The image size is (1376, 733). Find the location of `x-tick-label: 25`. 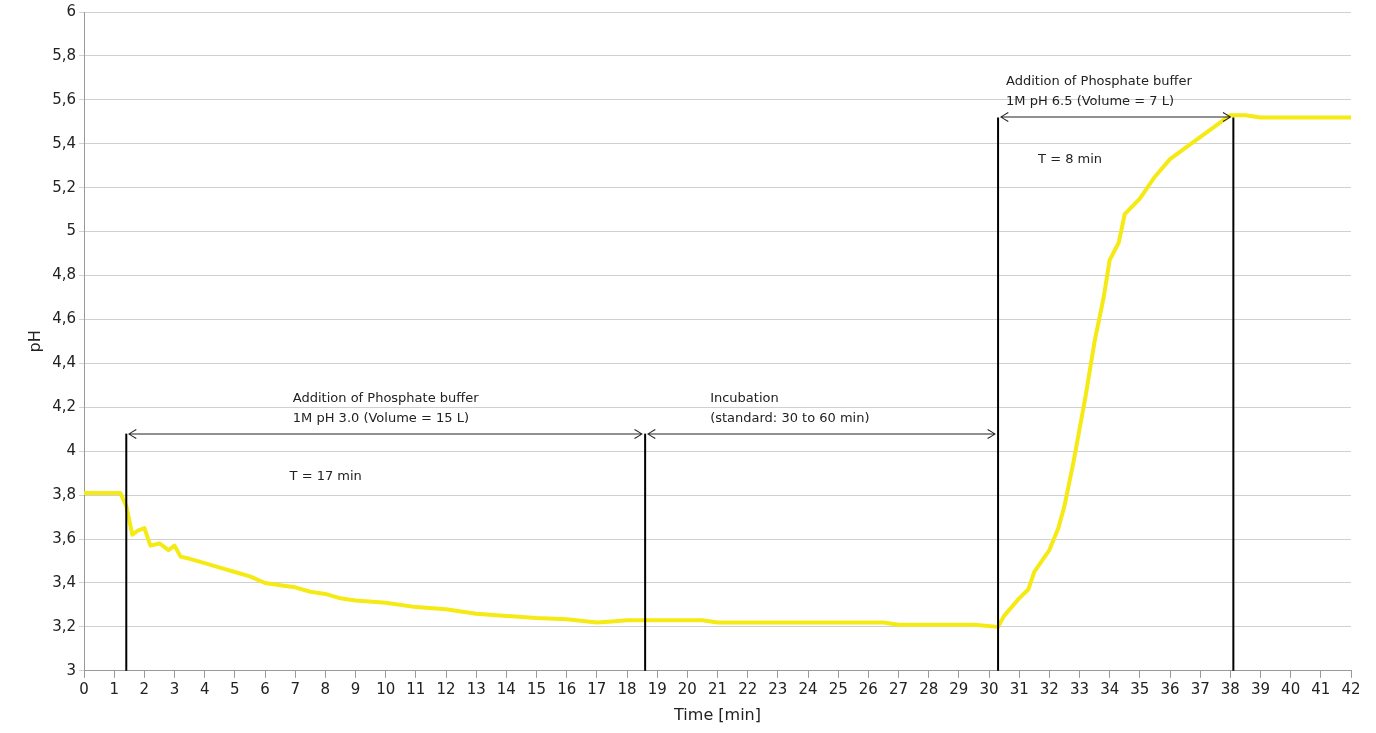

x-tick-label: 25 is located at coordinates (838, 688).